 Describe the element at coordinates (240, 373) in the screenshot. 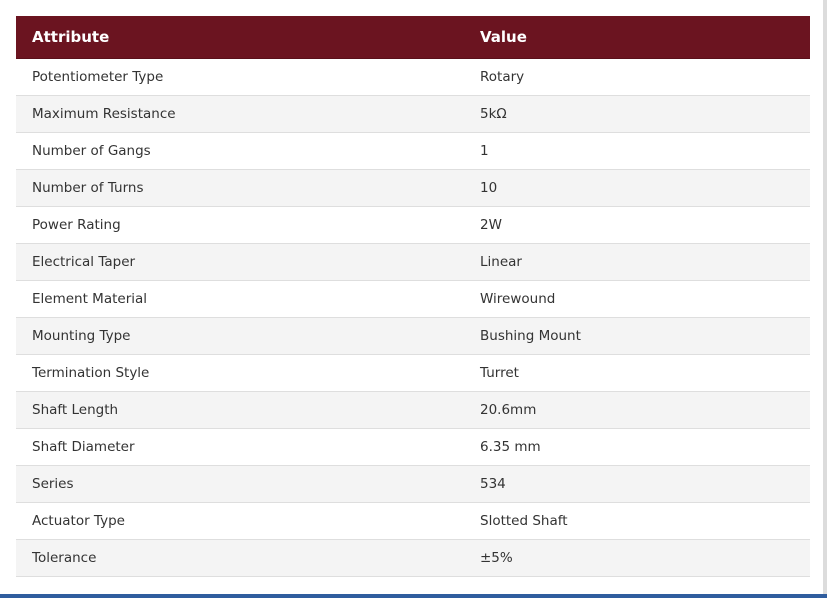

I see `attribute-cell: Termination Style` at that location.